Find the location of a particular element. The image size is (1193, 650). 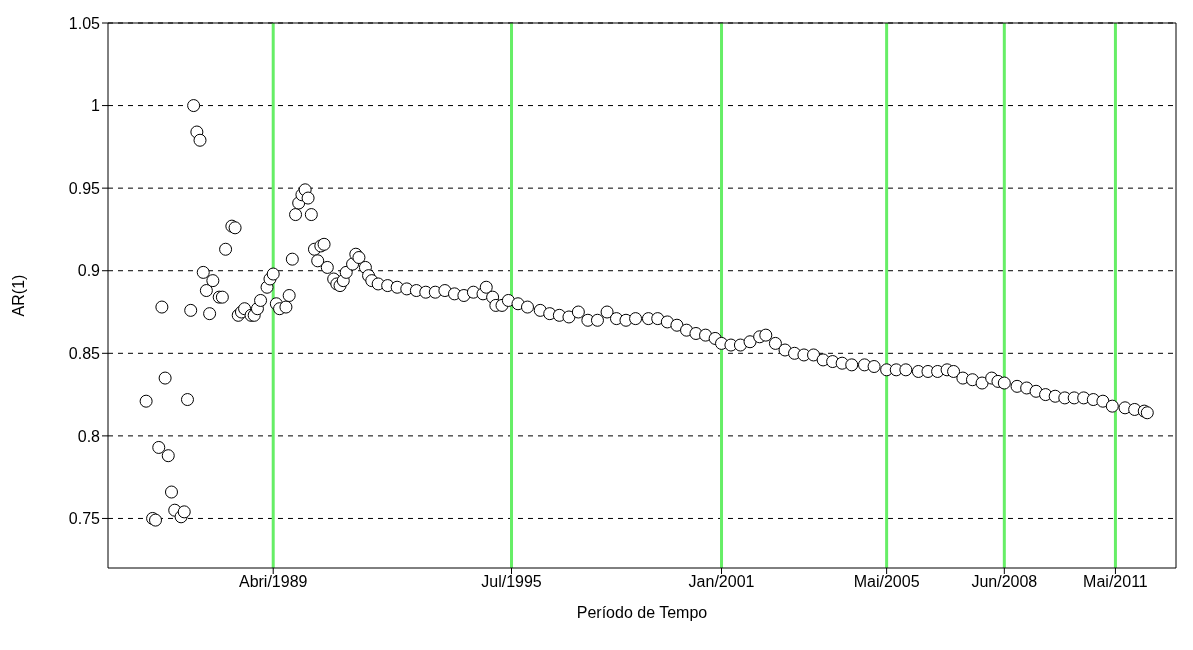

x-tick-label: Mai/2011 is located at coordinates (1115, 582).